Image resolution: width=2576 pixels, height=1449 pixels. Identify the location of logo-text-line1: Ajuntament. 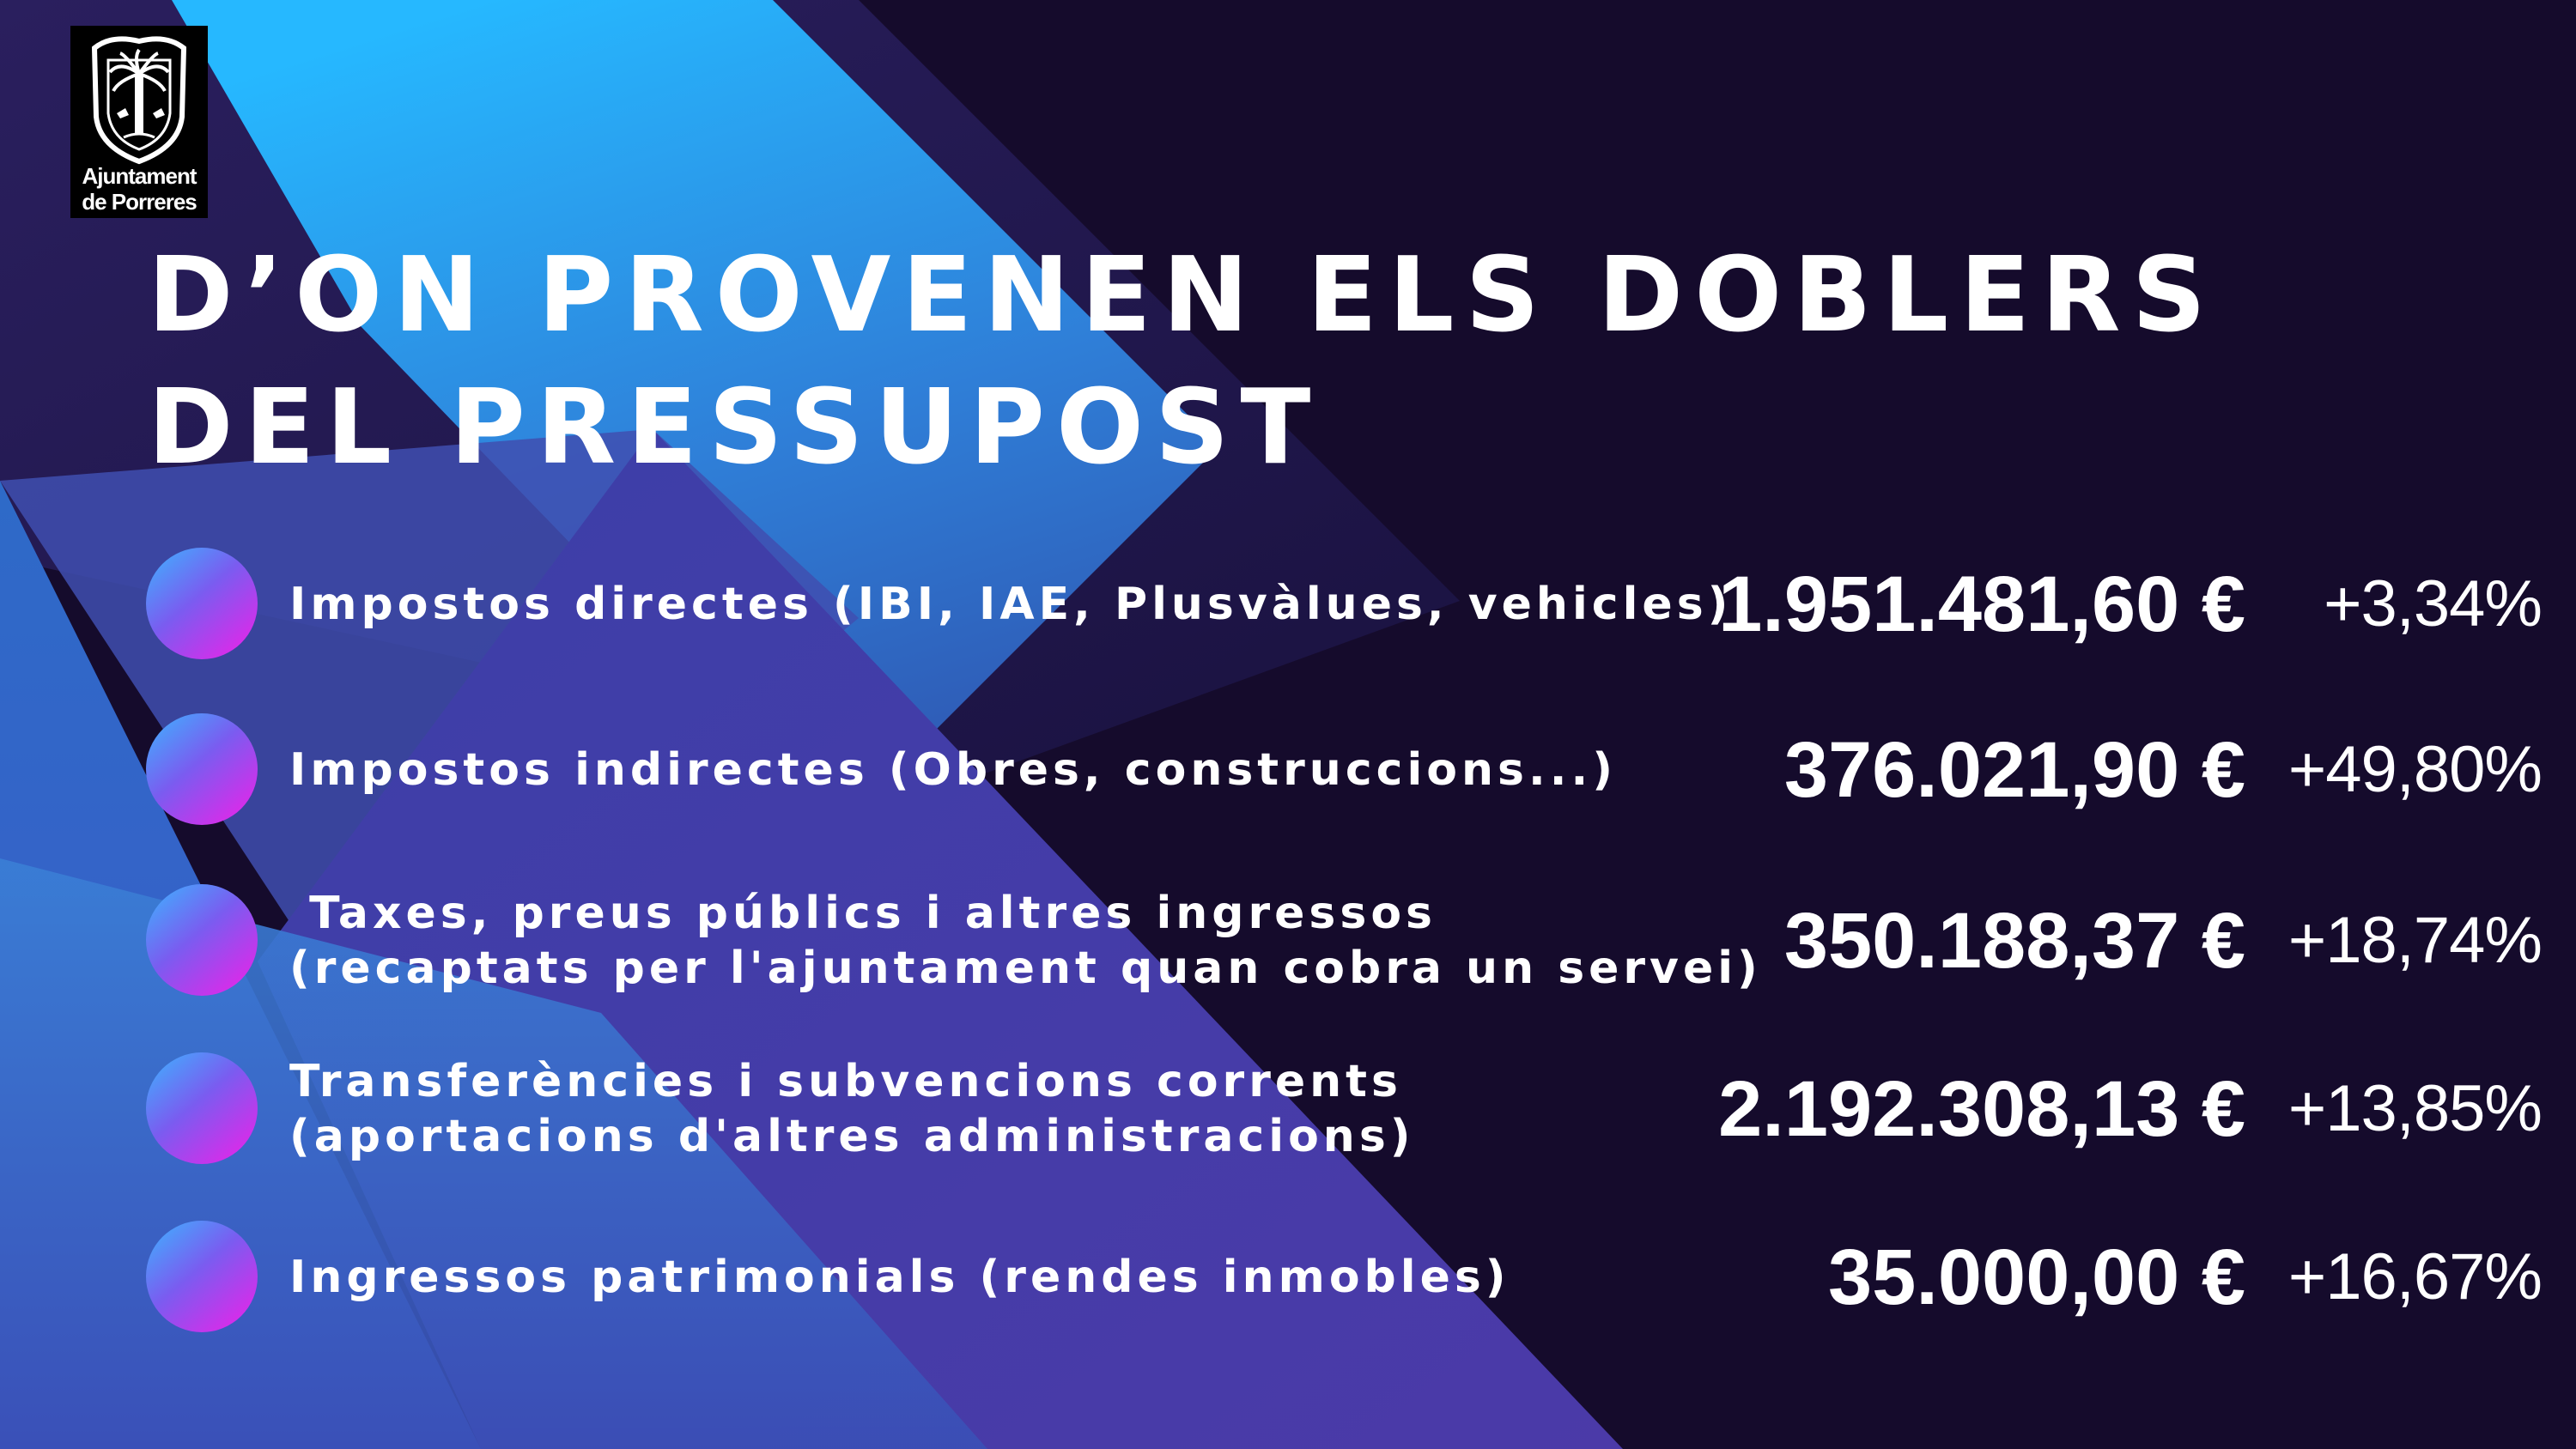
(139, 176).